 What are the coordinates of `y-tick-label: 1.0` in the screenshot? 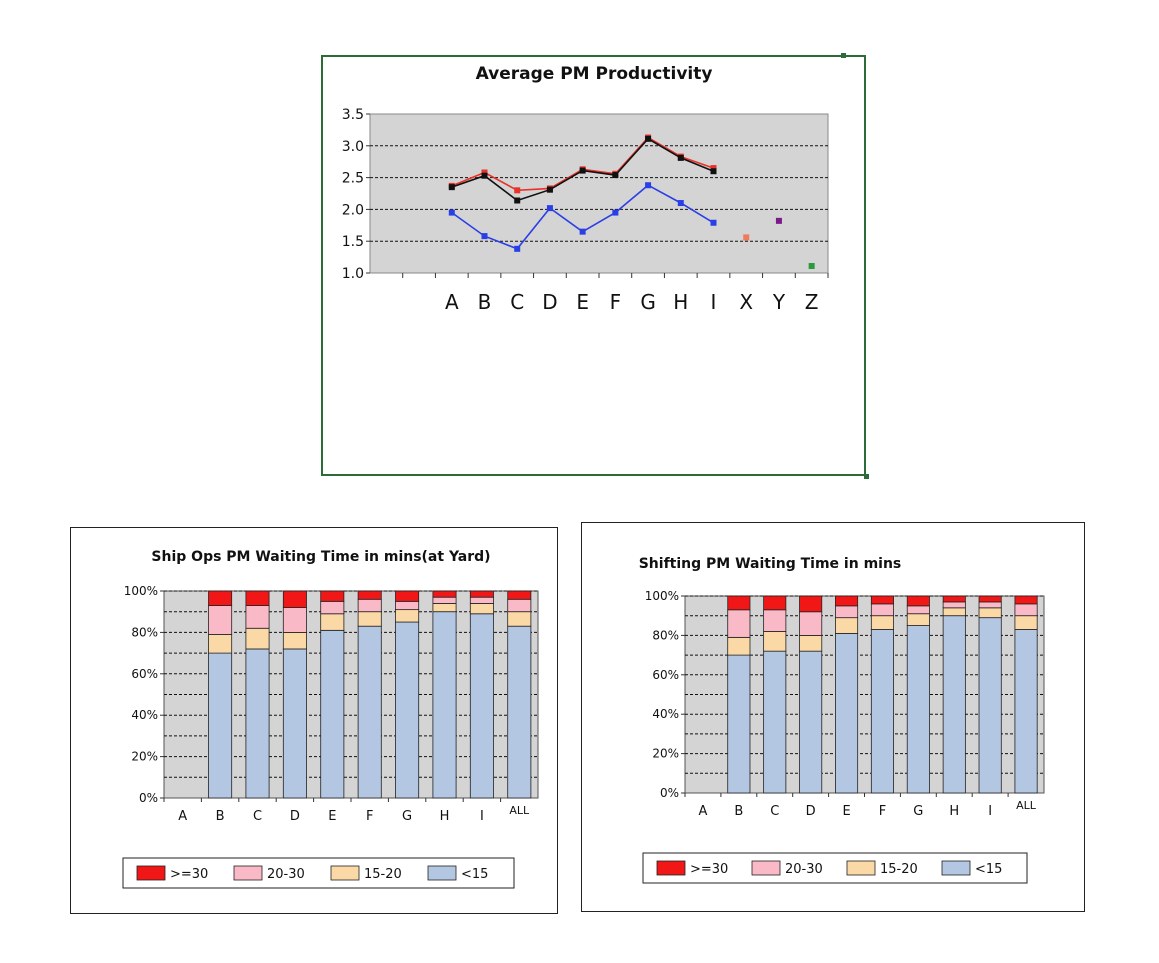 It's located at (353, 274).